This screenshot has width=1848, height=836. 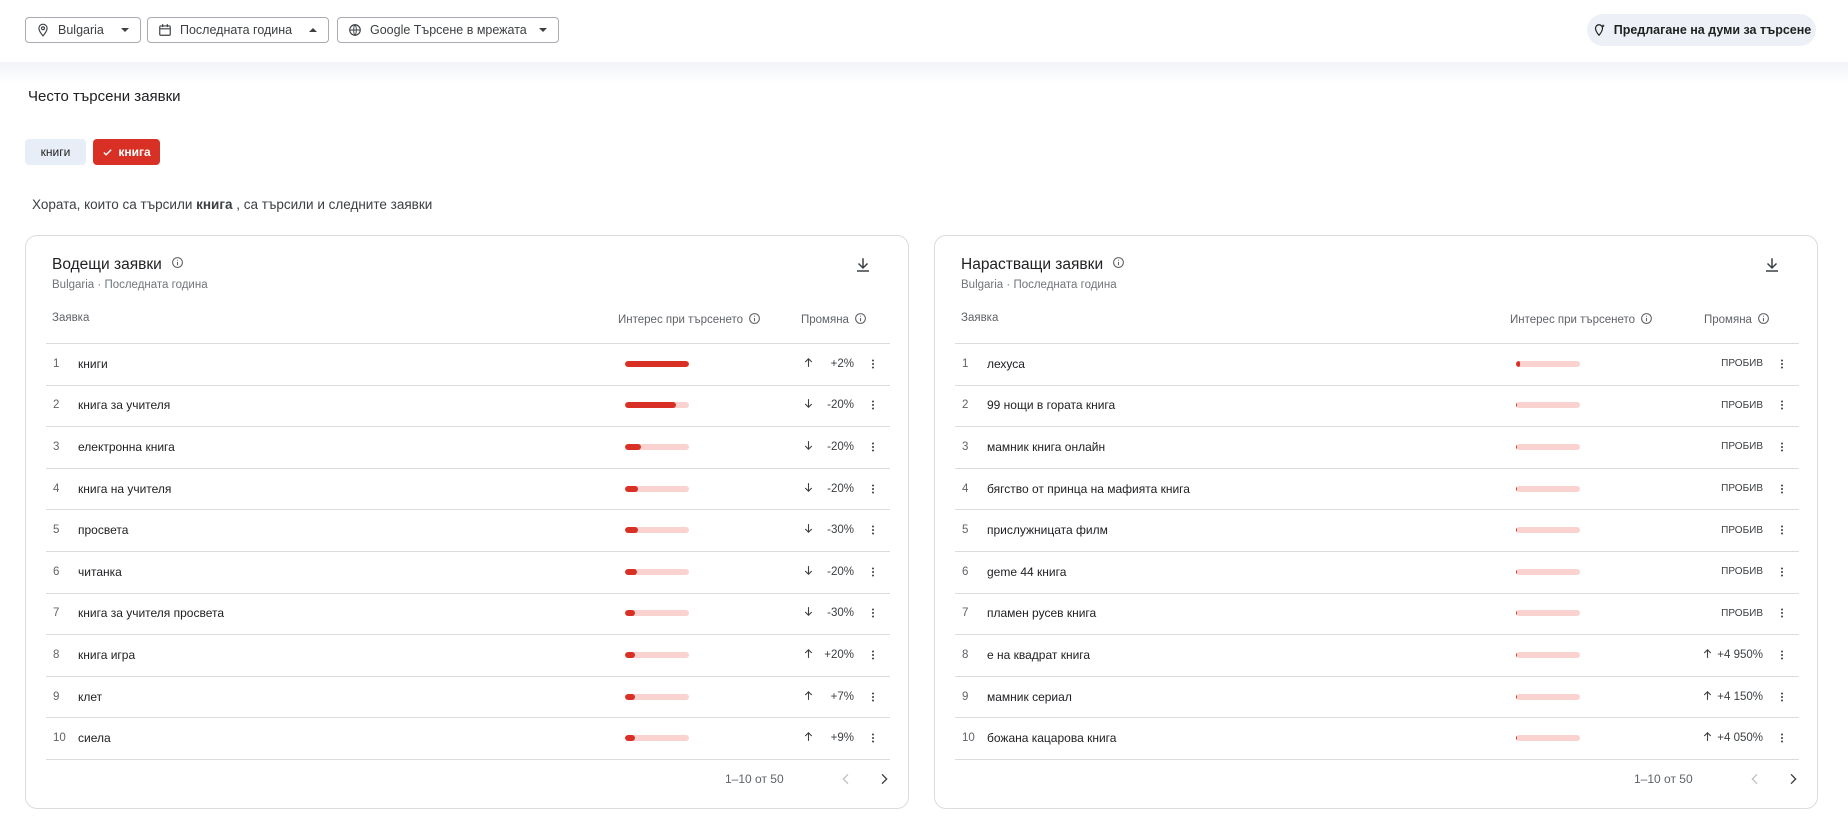 What do you see at coordinates (1377, 530) in the screenshot?
I see `table-row: 5 прислужницата филм ПРОБИВ` at bounding box center [1377, 530].